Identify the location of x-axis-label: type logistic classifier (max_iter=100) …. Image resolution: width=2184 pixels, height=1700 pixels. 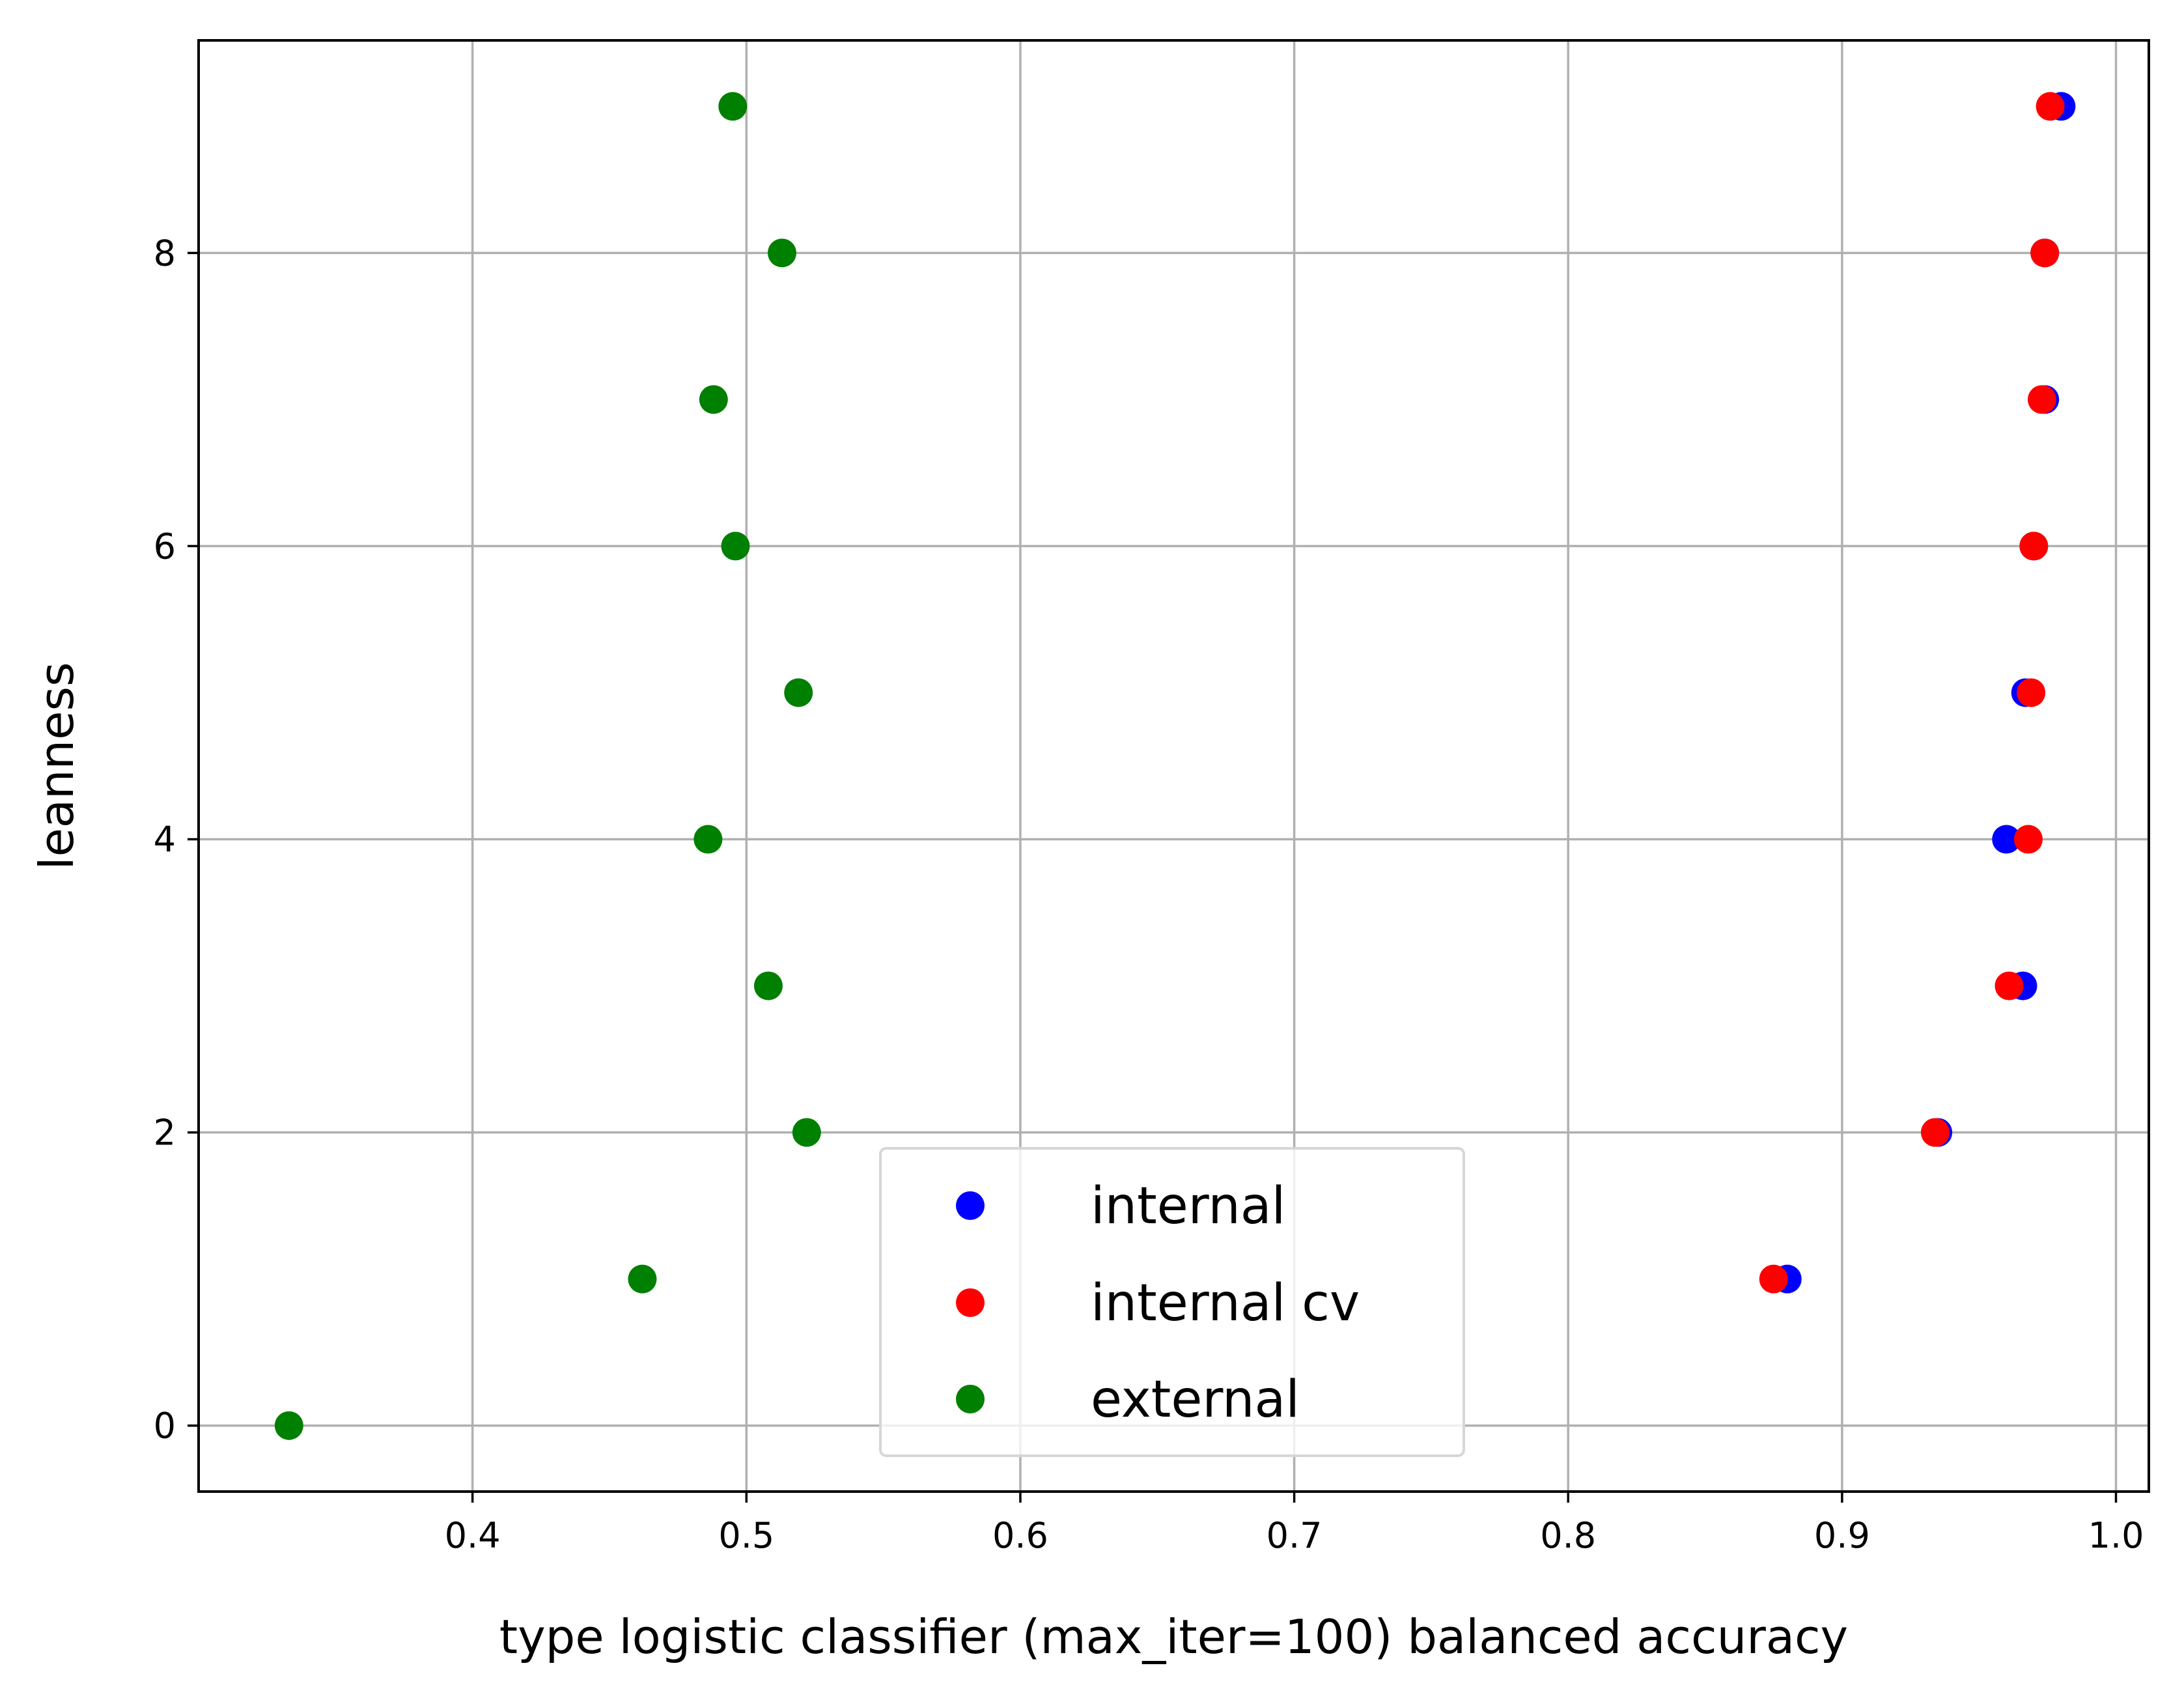
(1174, 1636).